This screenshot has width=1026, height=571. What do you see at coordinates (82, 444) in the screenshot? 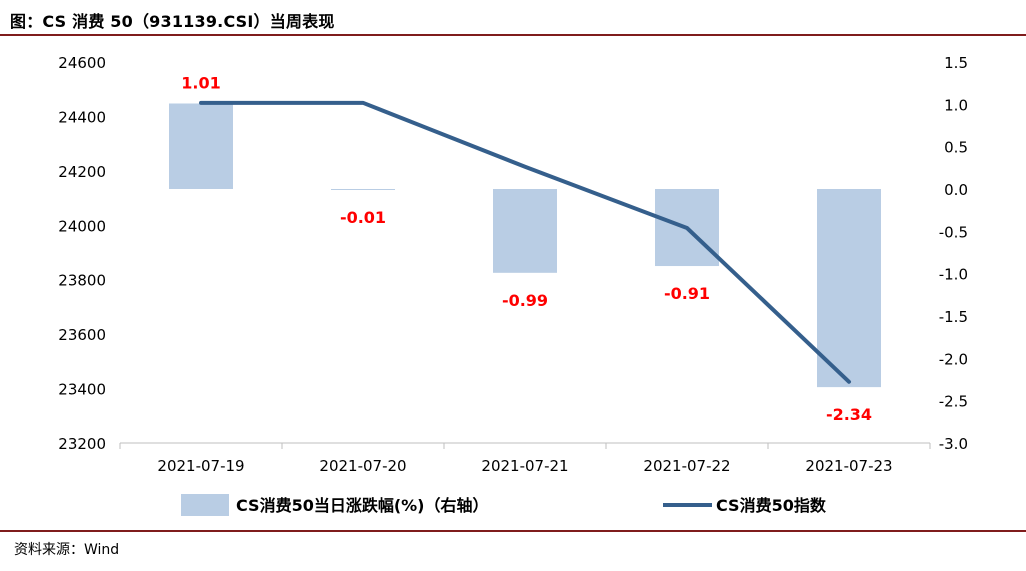
I see `y-left-tick-label: 23200` at bounding box center [82, 444].